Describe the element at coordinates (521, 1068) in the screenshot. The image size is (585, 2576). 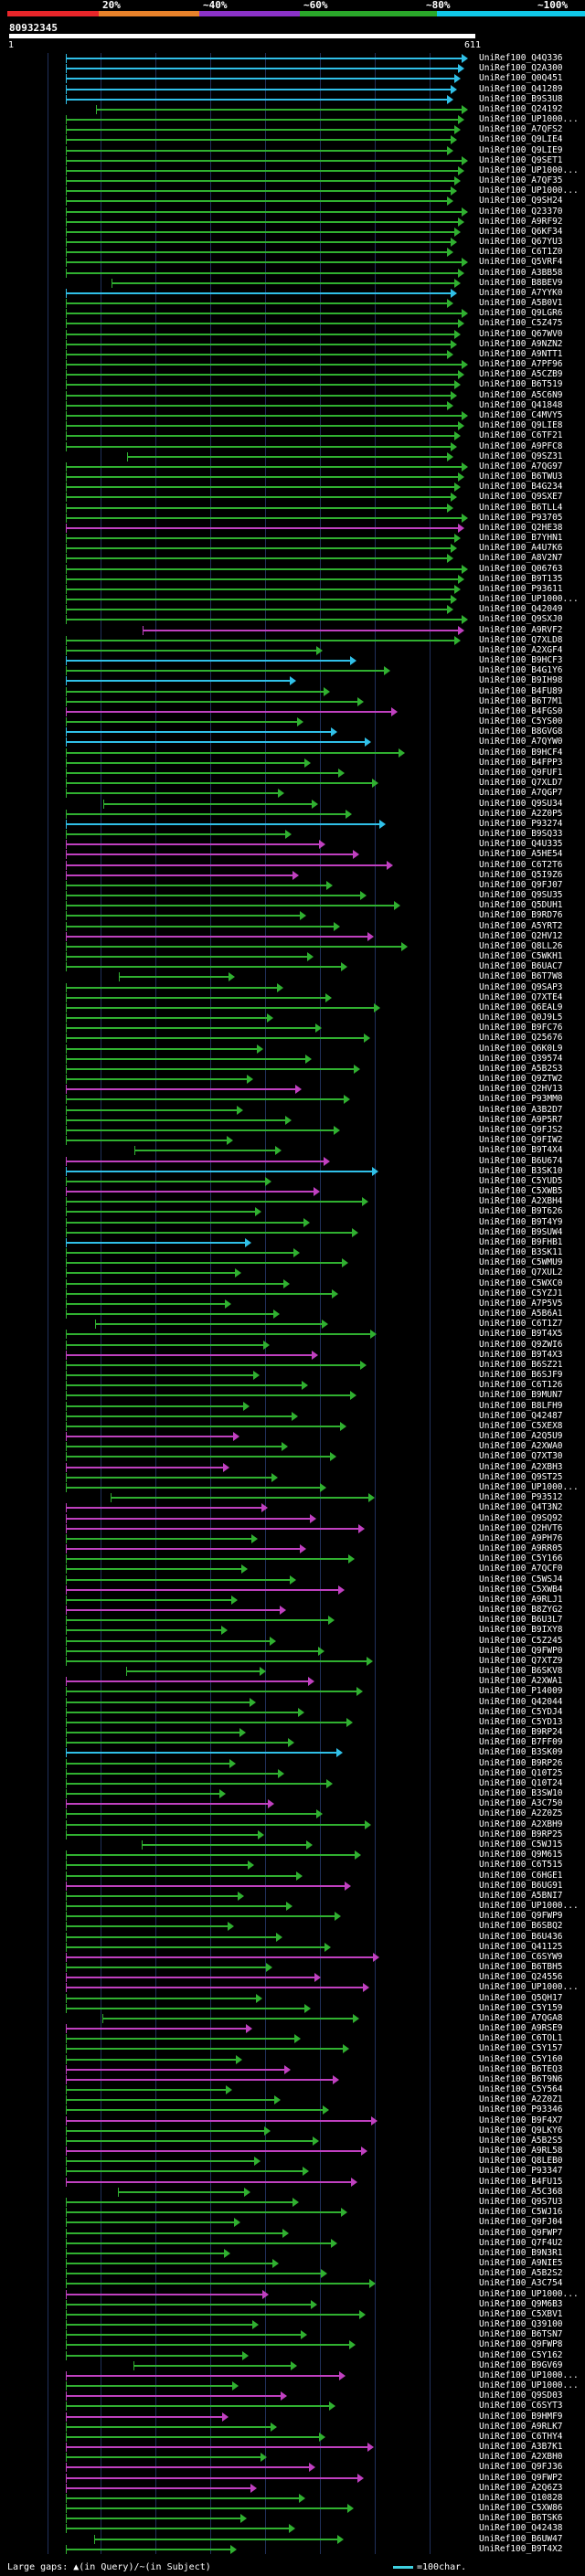
I see `hit-label: UniRef100_A5B2S3` at that location.